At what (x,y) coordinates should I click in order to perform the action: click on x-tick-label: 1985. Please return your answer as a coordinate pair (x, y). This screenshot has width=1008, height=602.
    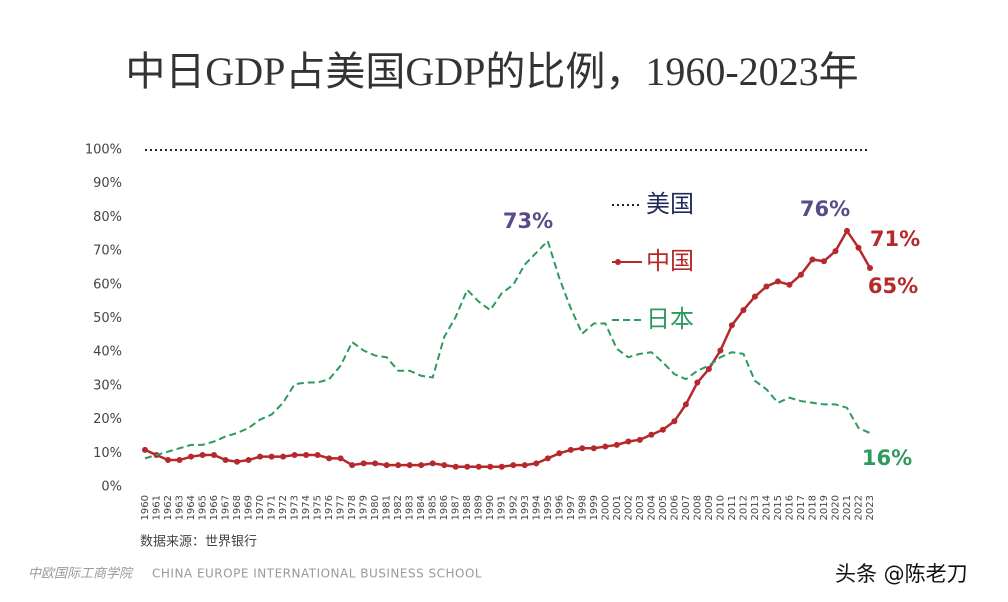
    Looking at the image, I should click on (433, 507).